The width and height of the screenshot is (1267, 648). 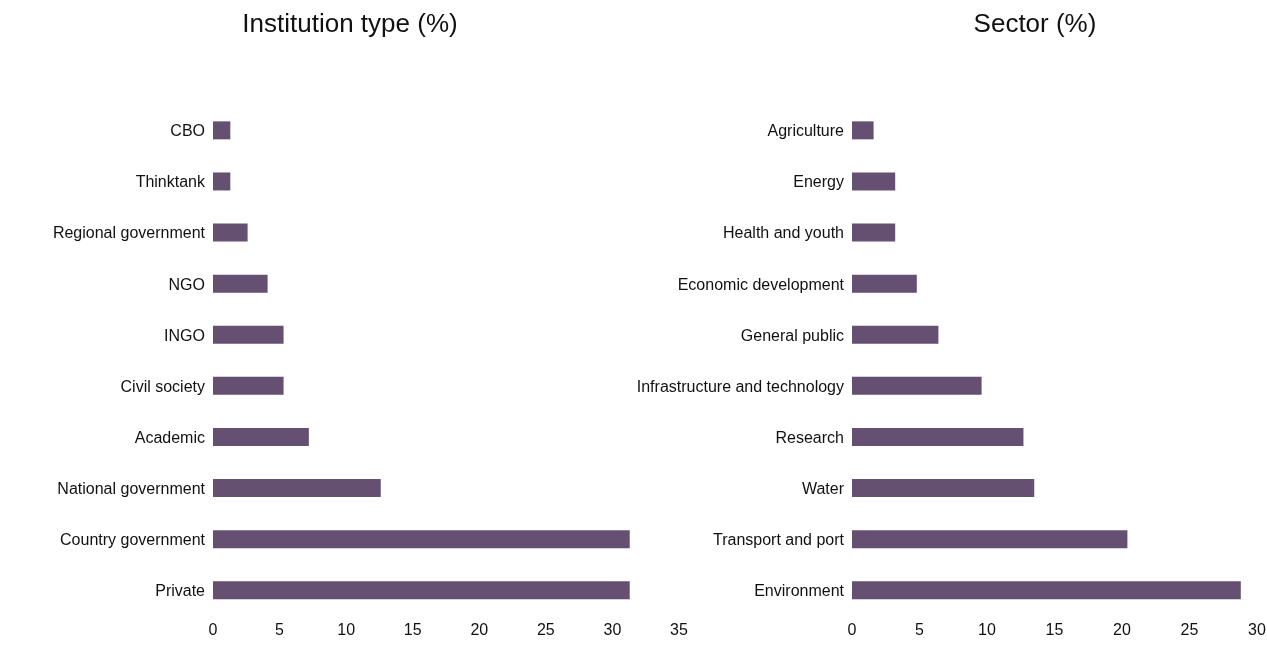 I want to click on y-tick-label: National government, so click(x=131, y=488).